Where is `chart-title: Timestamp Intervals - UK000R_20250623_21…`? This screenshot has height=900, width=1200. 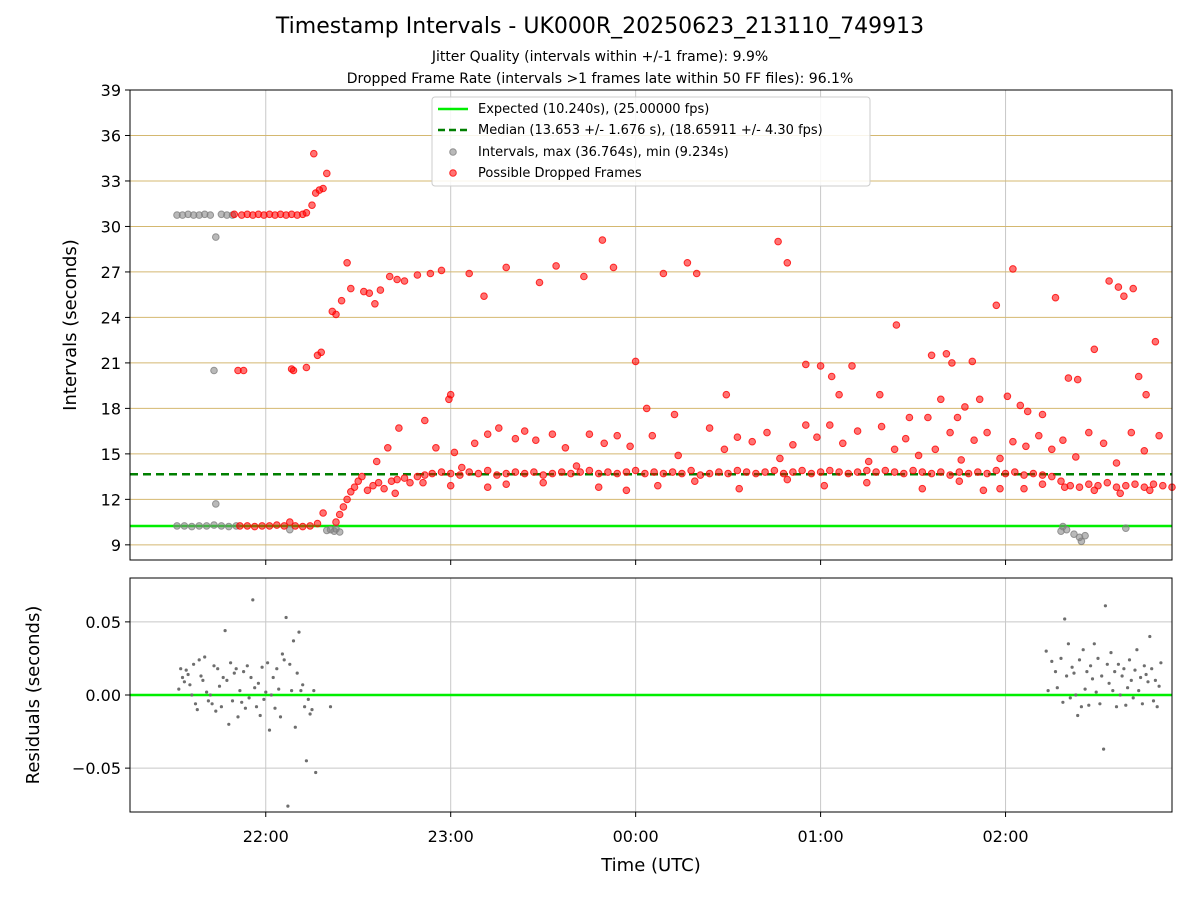
chart-title: Timestamp Intervals - UK000R_20250623_21… is located at coordinates (600, 26).